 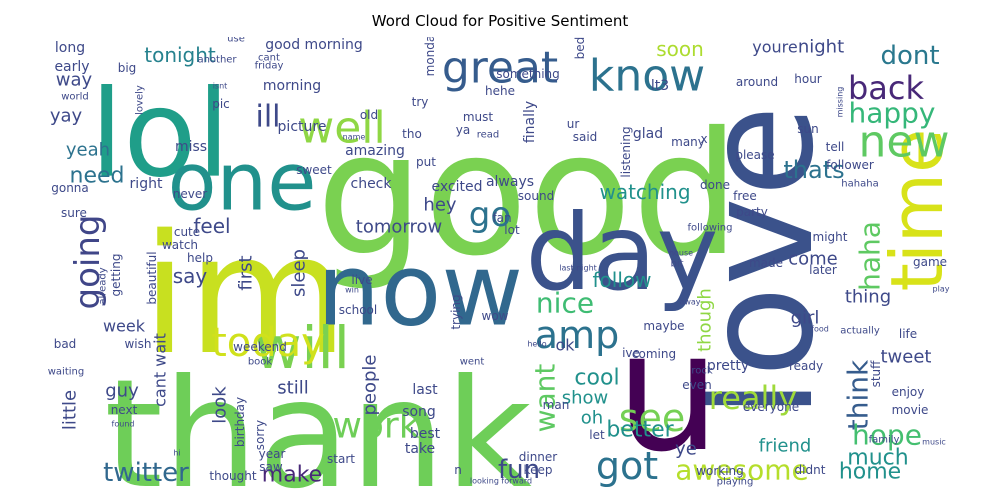 What do you see at coordinates (654, 354) in the screenshot?
I see `word-coming: coming` at bounding box center [654, 354].